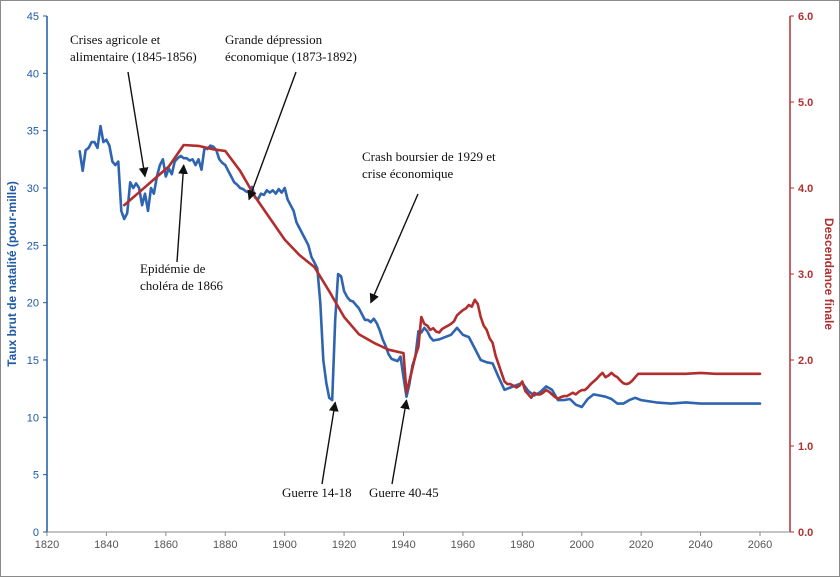 This screenshot has width=840, height=577. Describe the element at coordinates (291, 48) in the screenshot. I see `annotation-great-depression: Grande dépression économique (1873-1892)` at that location.